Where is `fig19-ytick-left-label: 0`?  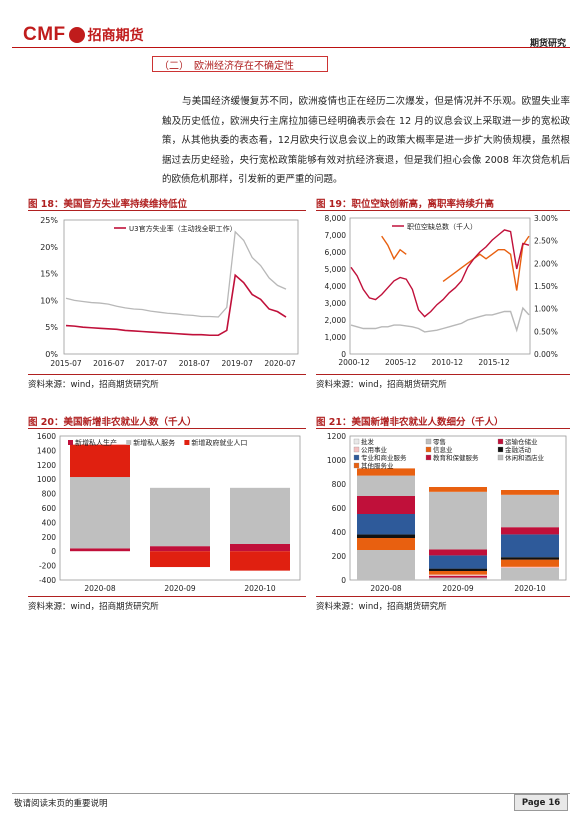
fig19-ytick-left-label: 0 is located at coordinates (343, 354).